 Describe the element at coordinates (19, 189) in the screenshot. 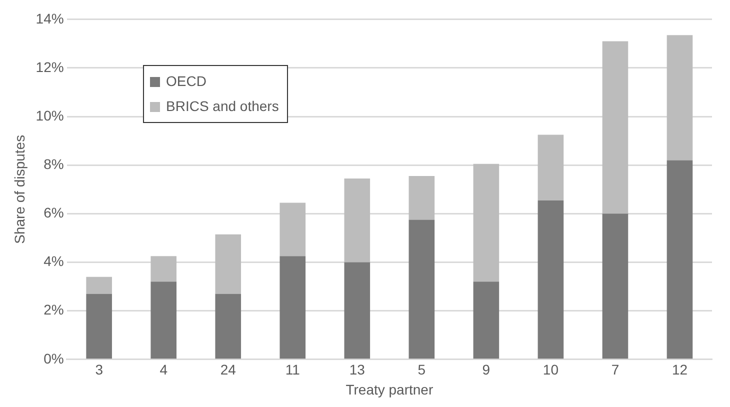

I see `y-axis-title: Share of disputes` at that location.